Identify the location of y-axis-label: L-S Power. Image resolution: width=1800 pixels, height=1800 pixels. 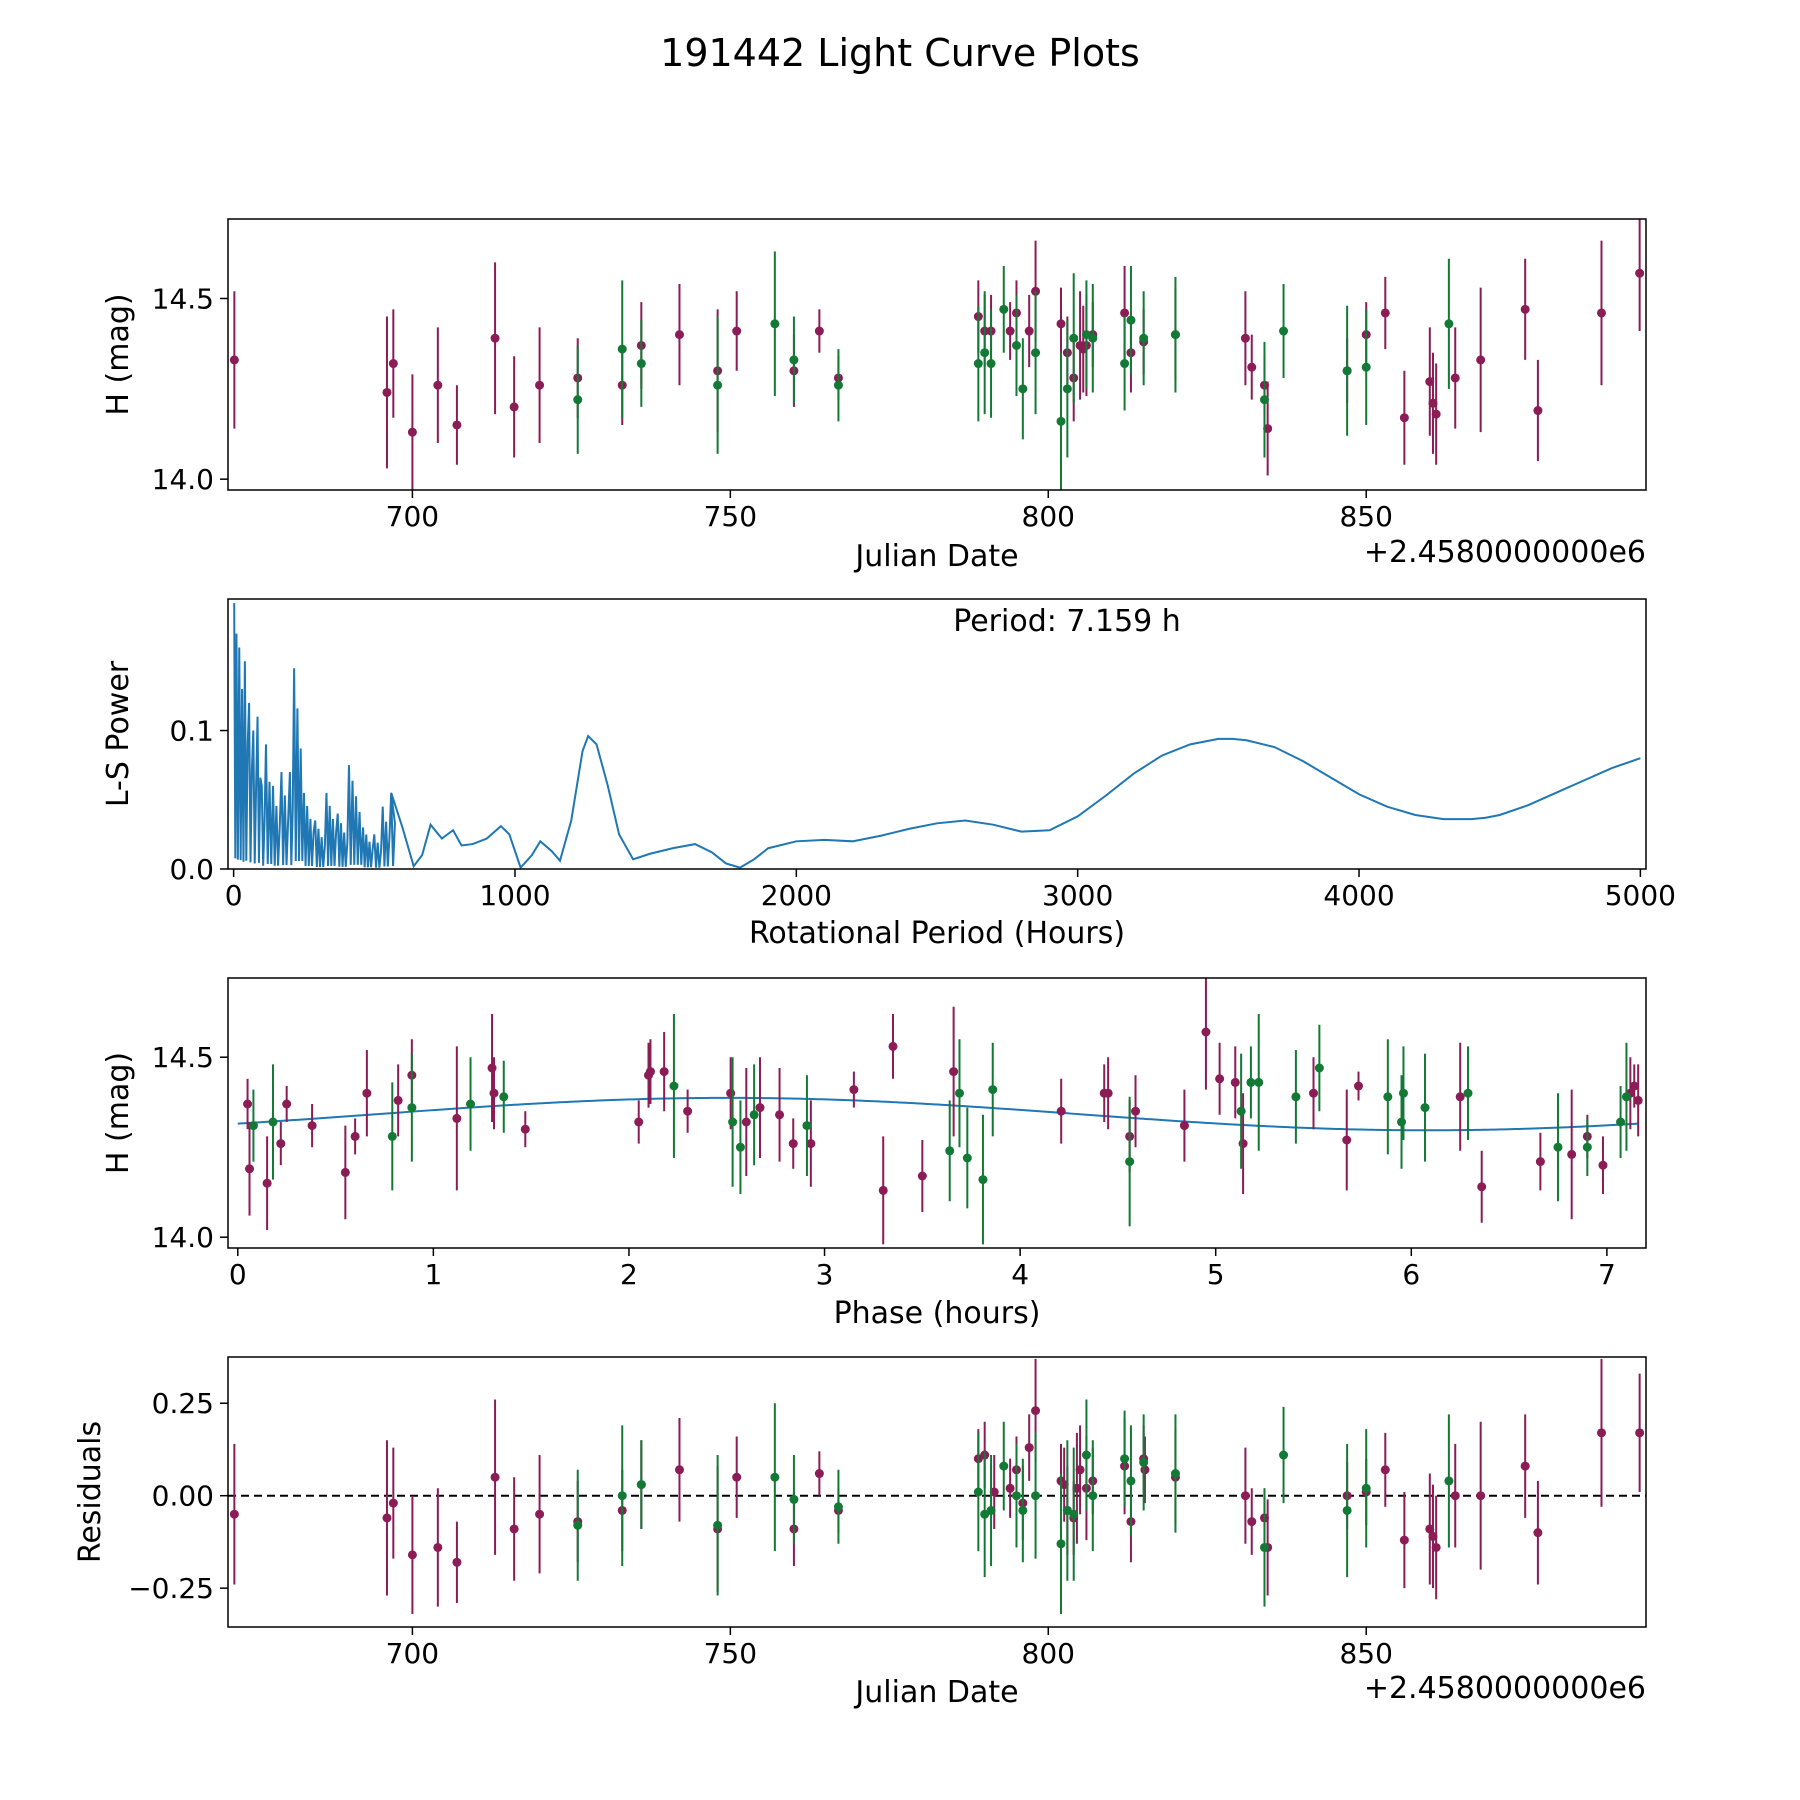
(118, 733).